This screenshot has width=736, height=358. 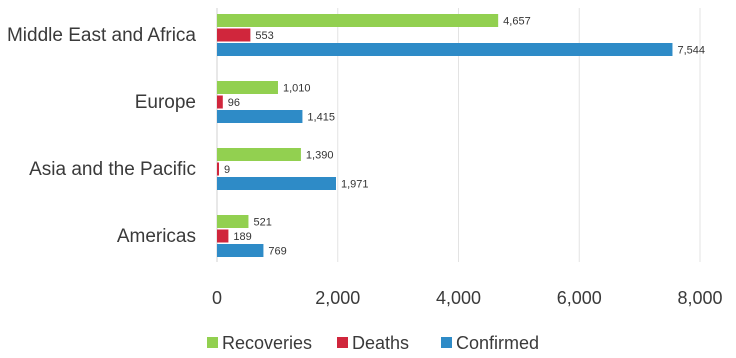 I want to click on legend-label-confirmed: Confirmed, so click(x=497, y=343).